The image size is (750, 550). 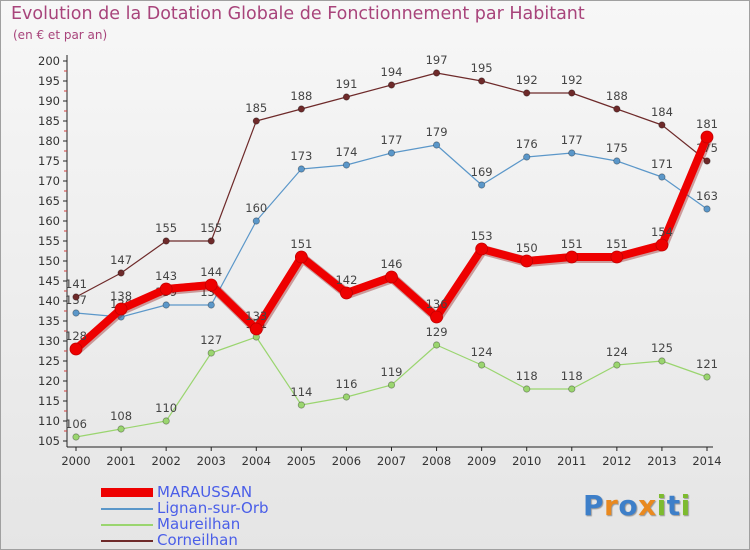 What do you see at coordinates (211, 272) in the screenshot?
I see `data-label: 144` at bounding box center [211, 272].